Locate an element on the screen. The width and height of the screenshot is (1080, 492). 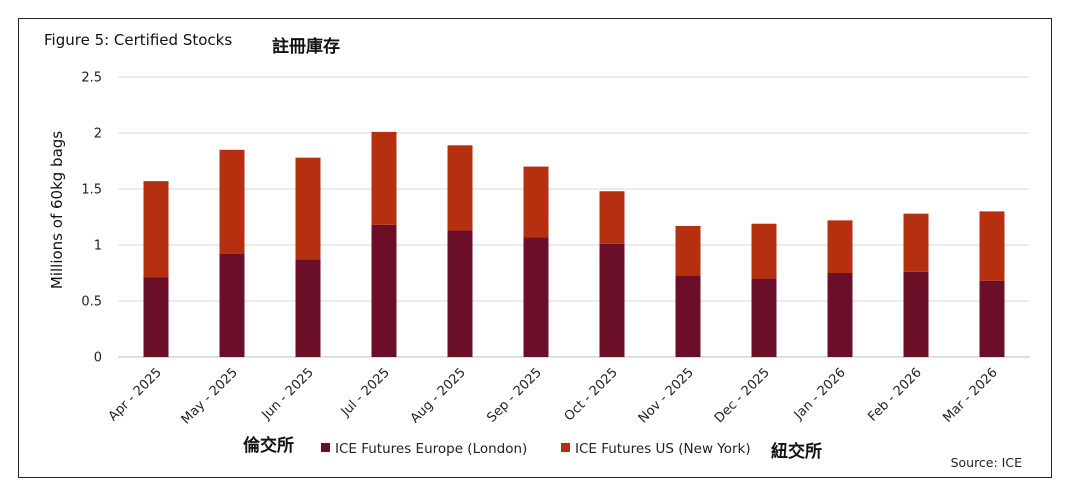
x-tick-label: Sep - 2025 is located at coordinates (514, 395).